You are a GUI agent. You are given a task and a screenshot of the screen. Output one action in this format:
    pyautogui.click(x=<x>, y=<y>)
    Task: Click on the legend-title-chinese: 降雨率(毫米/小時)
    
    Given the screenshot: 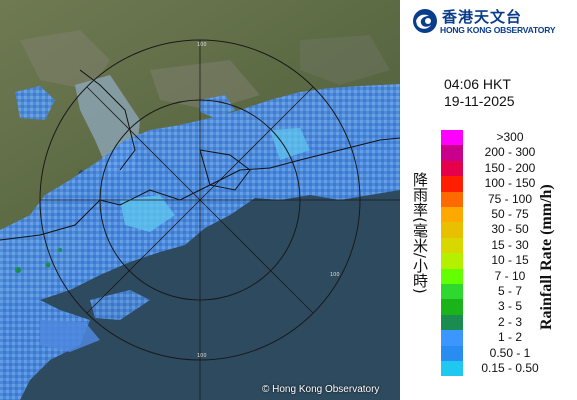 What is the action you would take?
    pyautogui.click(x=420, y=233)
    